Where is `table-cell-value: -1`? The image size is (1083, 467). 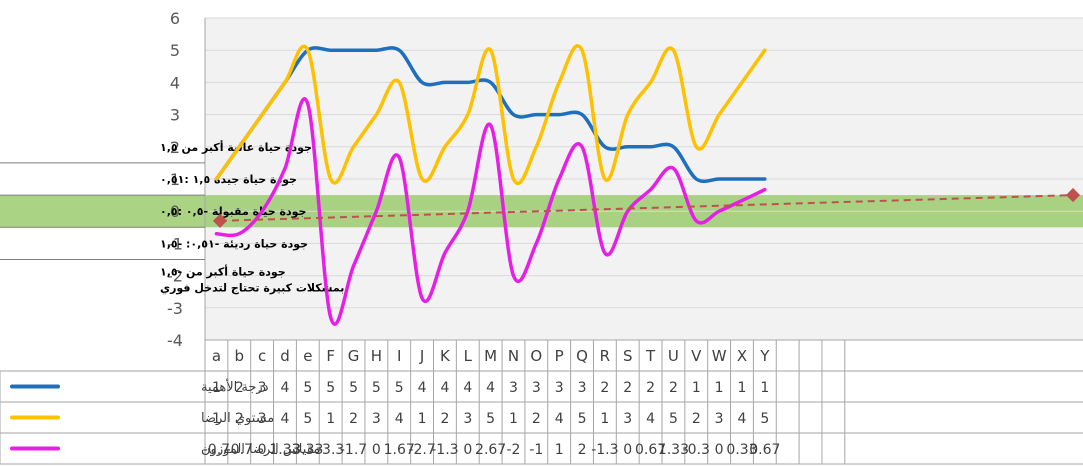
table-cell-value: -1 is located at coordinates (536, 450).